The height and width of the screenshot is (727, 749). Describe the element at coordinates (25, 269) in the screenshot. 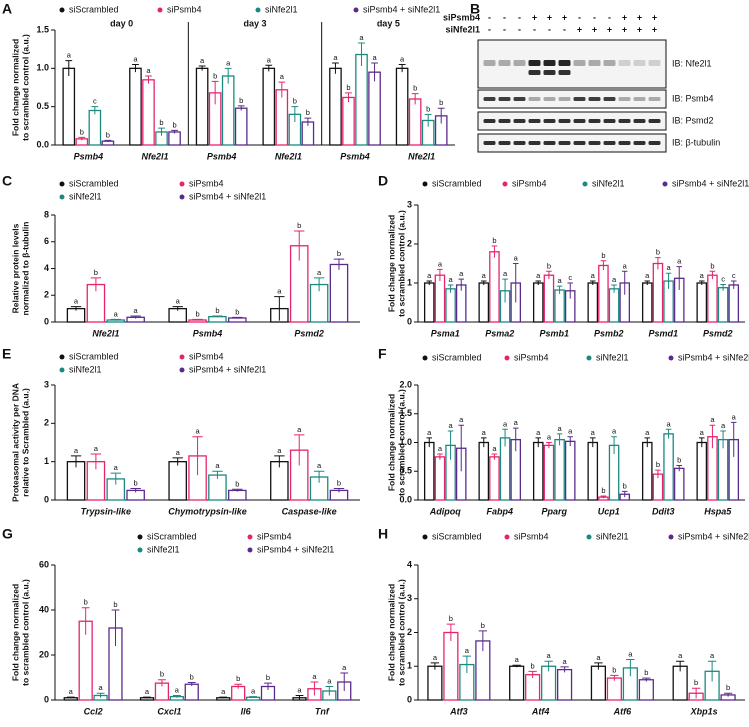

I see `y-axis-label: normalized to β-tubulin` at that location.